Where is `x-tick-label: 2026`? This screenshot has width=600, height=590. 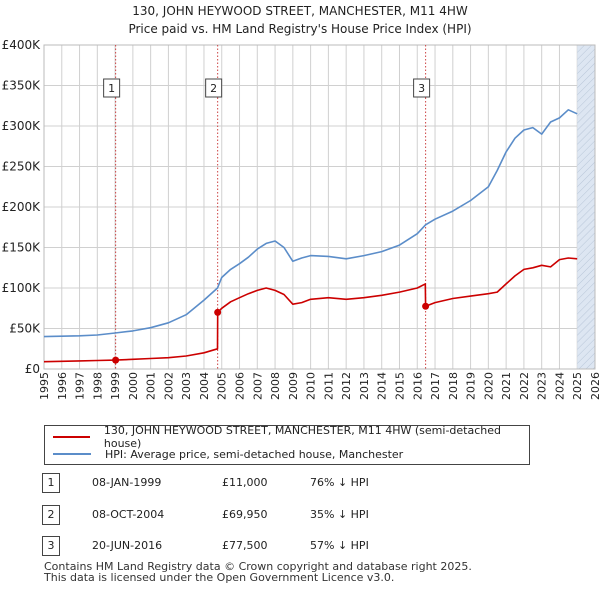
x-tick-label: 2026 is located at coordinates (594, 386).